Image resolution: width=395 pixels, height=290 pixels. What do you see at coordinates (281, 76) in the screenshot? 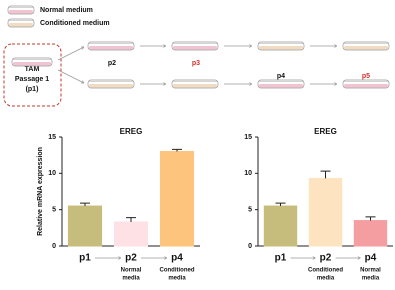
I see `passage-label: p4` at bounding box center [281, 76].